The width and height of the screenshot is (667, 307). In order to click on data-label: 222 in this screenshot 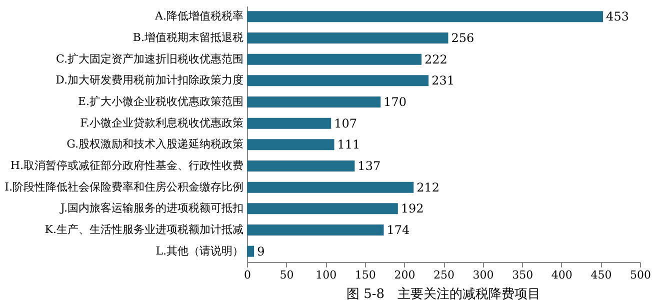, I will do `click(436, 59)`.